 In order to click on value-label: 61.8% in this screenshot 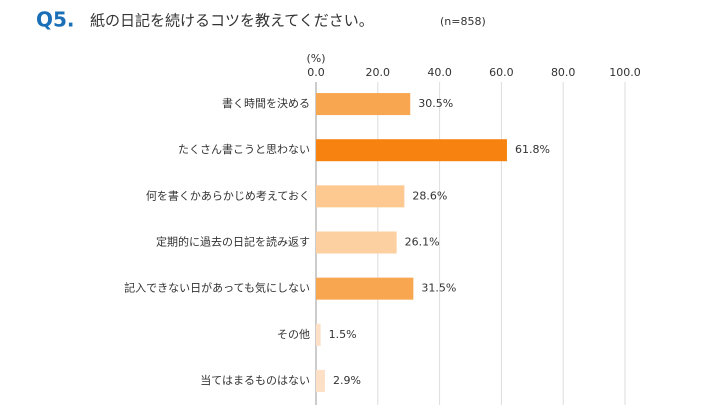, I will do `click(532, 149)`.